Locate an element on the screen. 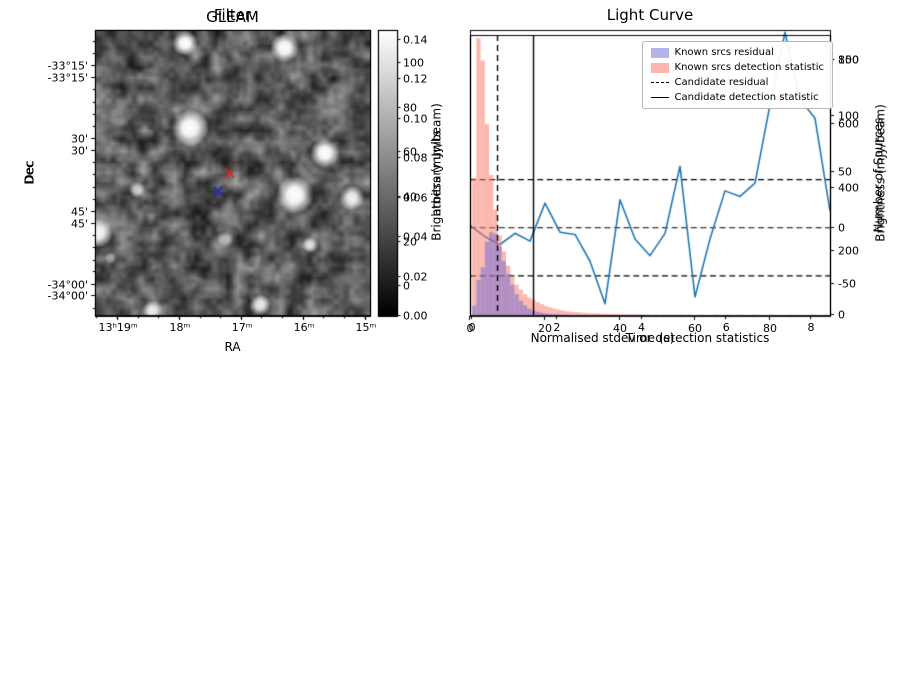 This screenshot has height=699, width=898. tick-label: 16ᵐ is located at coordinates (304, 327).